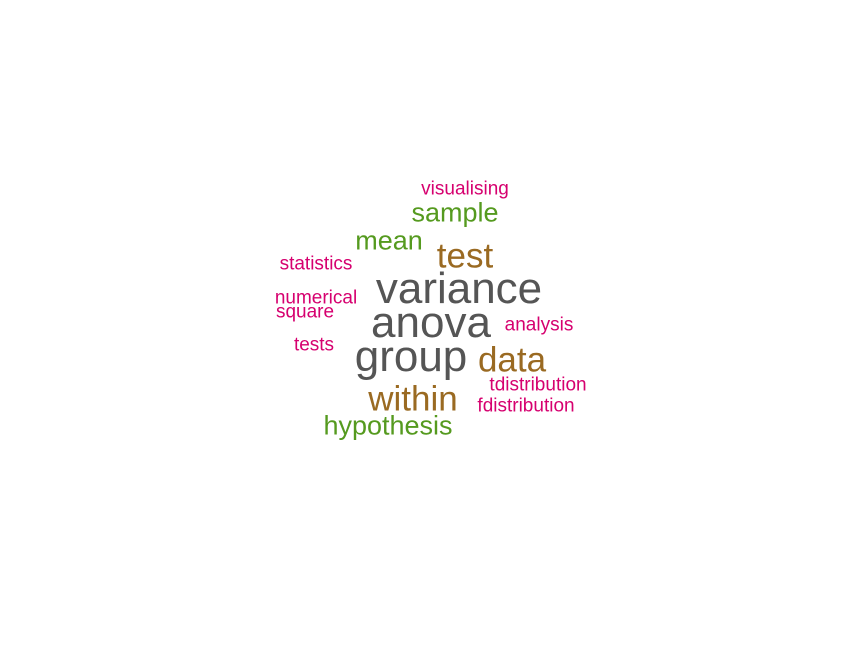 The image size is (864, 648). Describe the element at coordinates (512, 360) in the screenshot. I see `word-data: data` at that location.